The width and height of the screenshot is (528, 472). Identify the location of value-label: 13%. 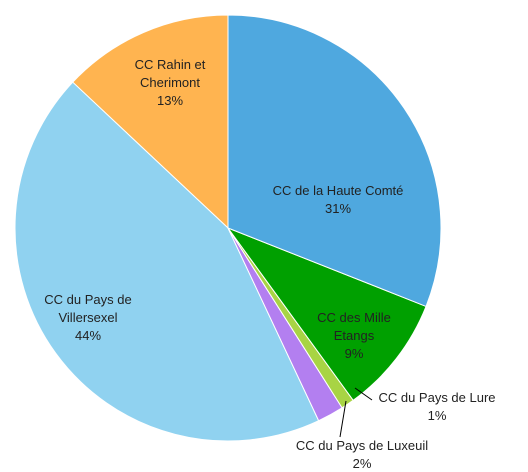
(170, 100).